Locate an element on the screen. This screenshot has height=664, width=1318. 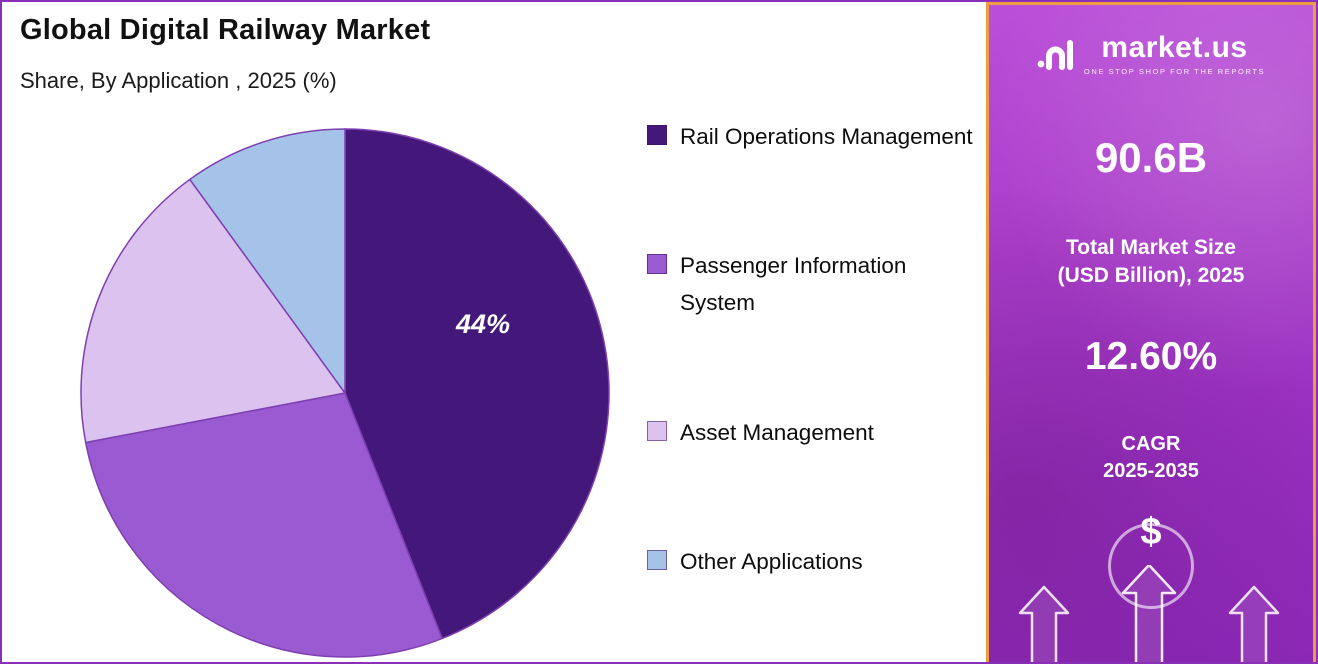
logo-text: market.us is located at coordinates (1174, 47).